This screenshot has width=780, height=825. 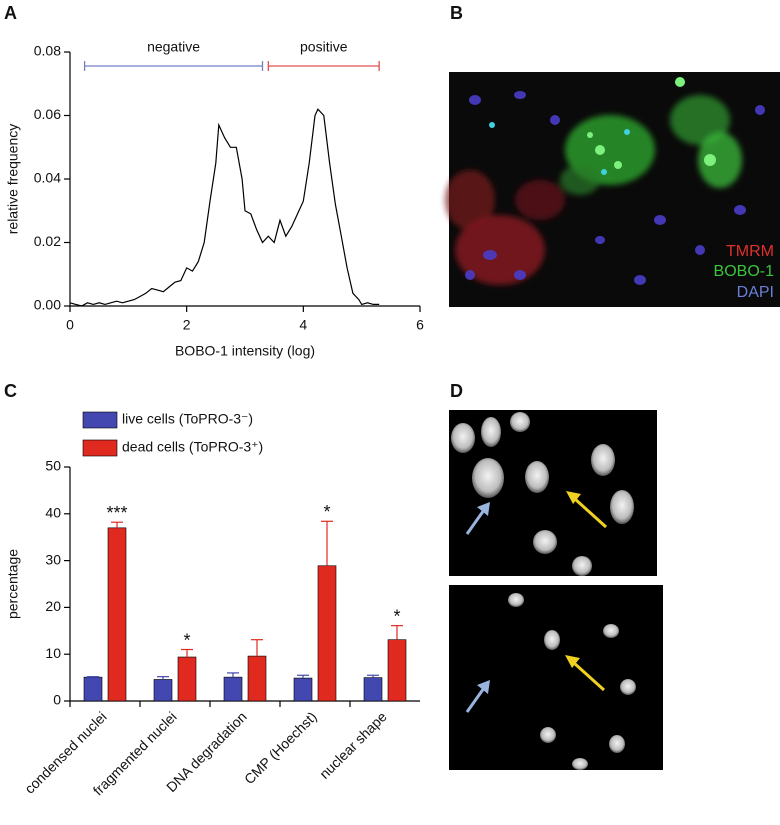 I want to click on legend-label: live cells (ToPRO-3⁻), so click(x=187, y=419).